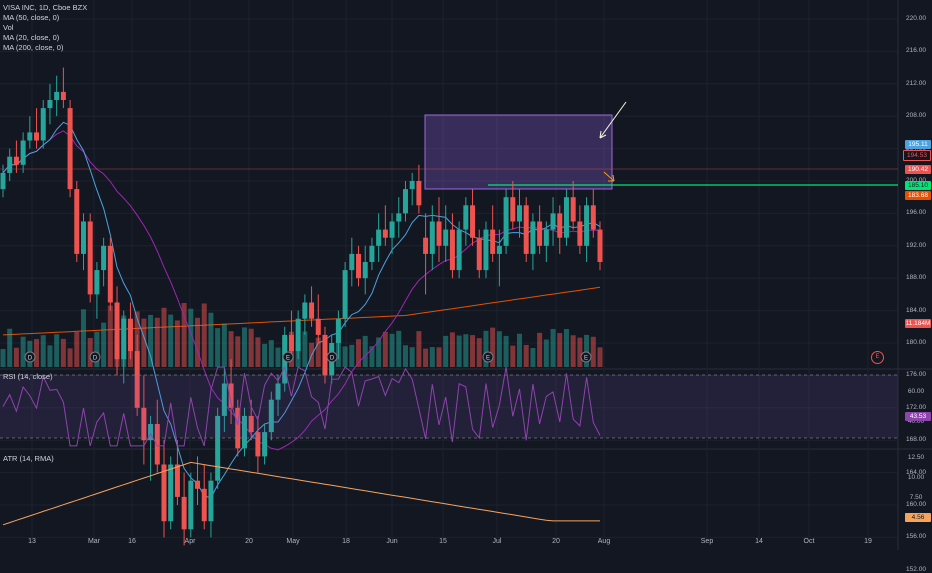 Image resolution: width=932 pixels, height=573 pixels. I want to click on legend-ma50: MA (50, close, 0), so click(31, 17).